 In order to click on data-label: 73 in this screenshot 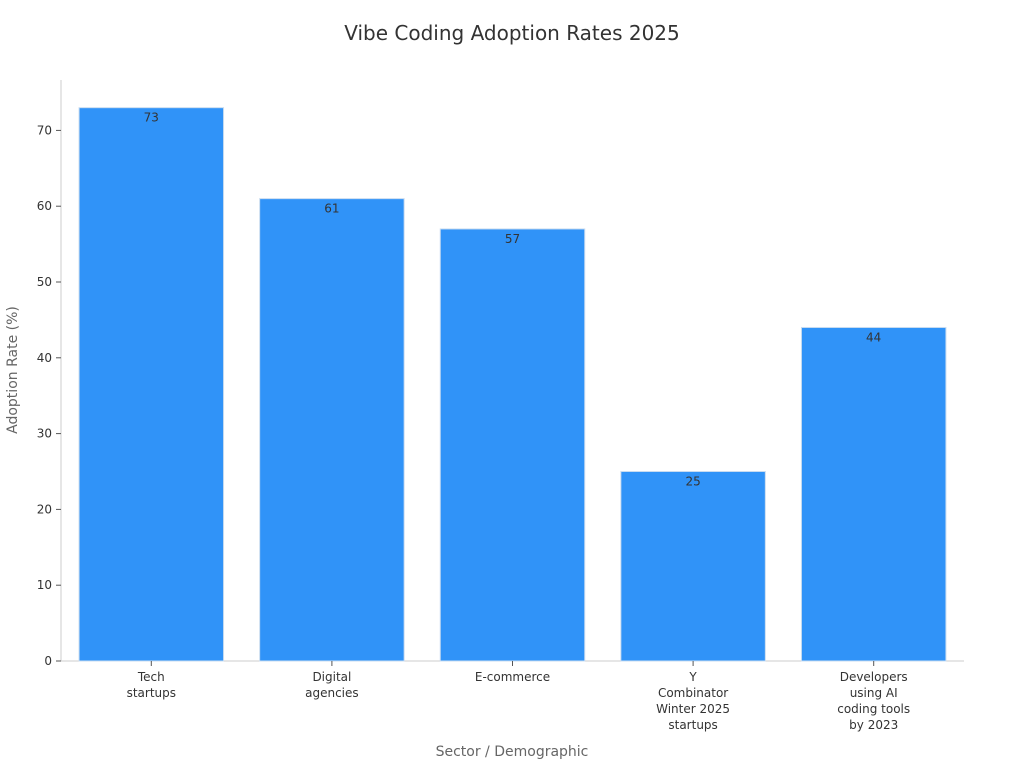, I will do `click(151, 118)`.